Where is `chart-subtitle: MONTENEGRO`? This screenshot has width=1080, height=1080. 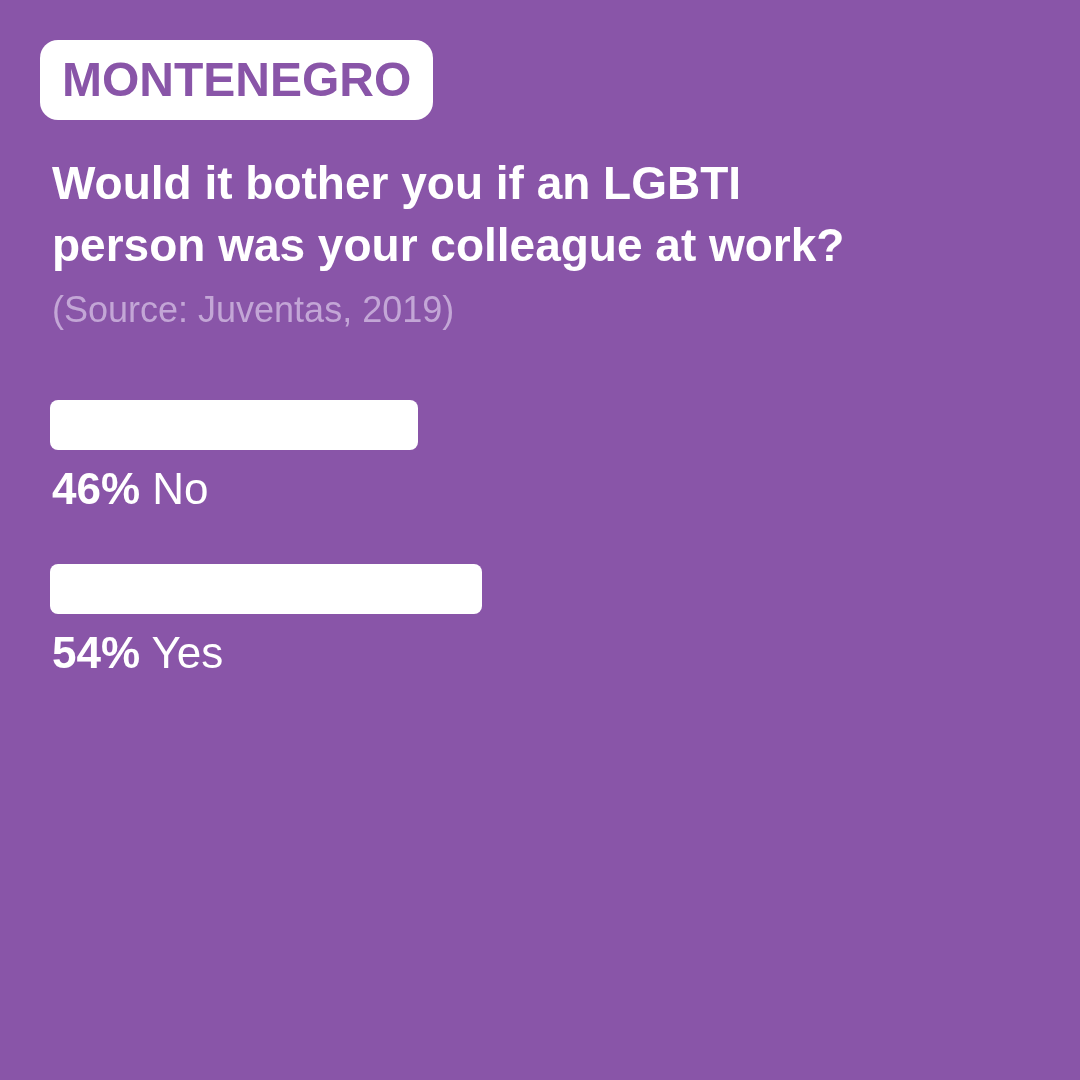 chart-subtitle: MONTENEGRO is located at coordinates (237, 80).